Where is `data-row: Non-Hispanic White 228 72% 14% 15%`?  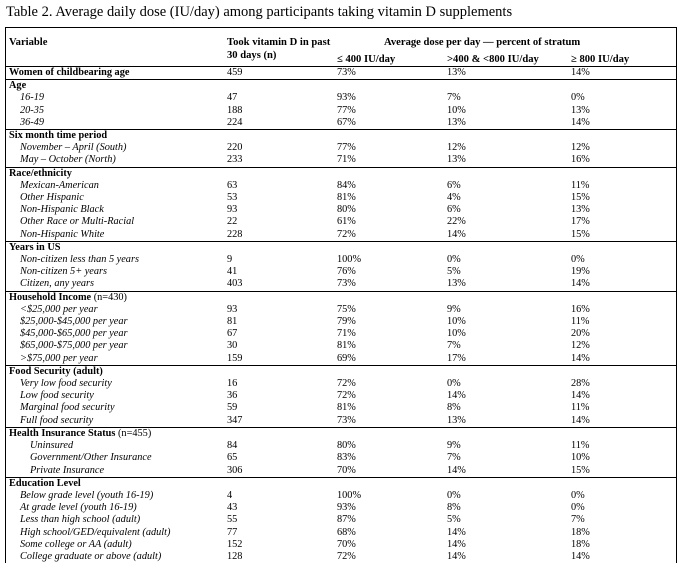 data-row: Non-Hispanic White 228 72% 14% 15% is located at coordinates (341, 235).